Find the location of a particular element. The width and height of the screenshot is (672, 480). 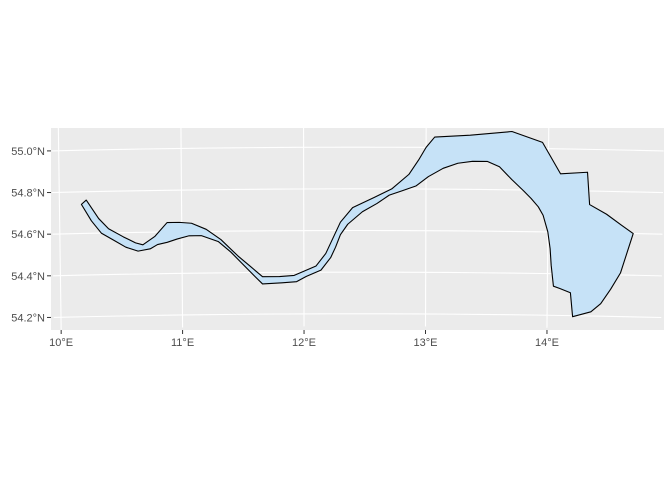

y-axis-tick-label: 55.0°N is located at coordinates (28, 152).